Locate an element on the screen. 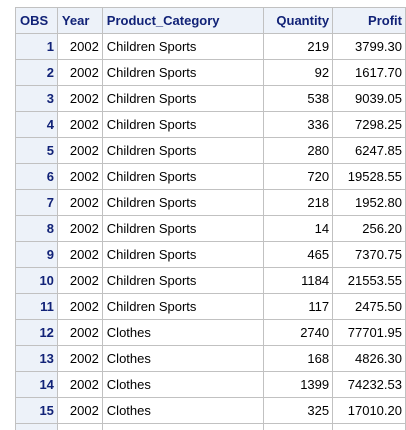 This screenshot has width=406, height=430. obs-cell: 13 is located at coordinates (36, 358).